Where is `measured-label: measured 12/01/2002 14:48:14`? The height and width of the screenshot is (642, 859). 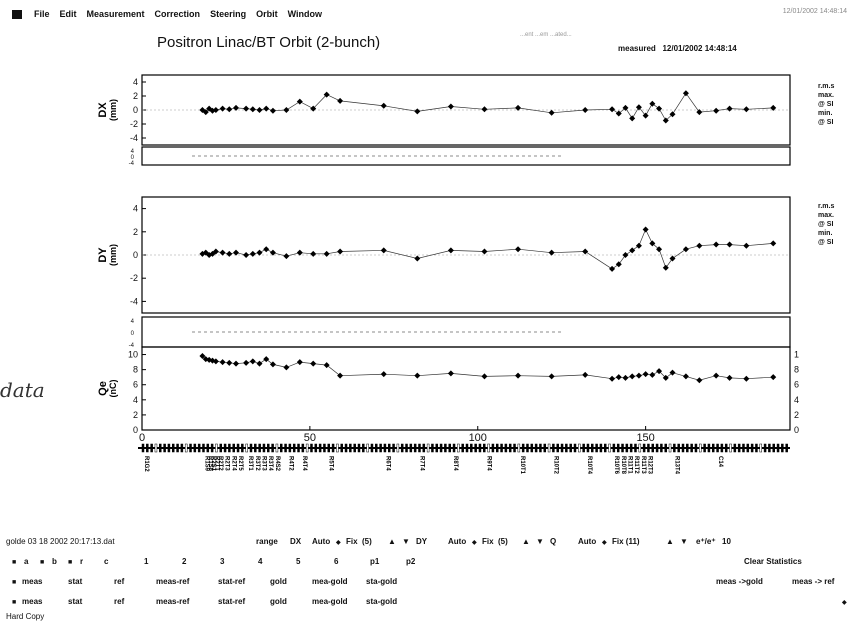
measured-label: measured 12/01/2002 14:48:14 is located at coordinates (677, 48).